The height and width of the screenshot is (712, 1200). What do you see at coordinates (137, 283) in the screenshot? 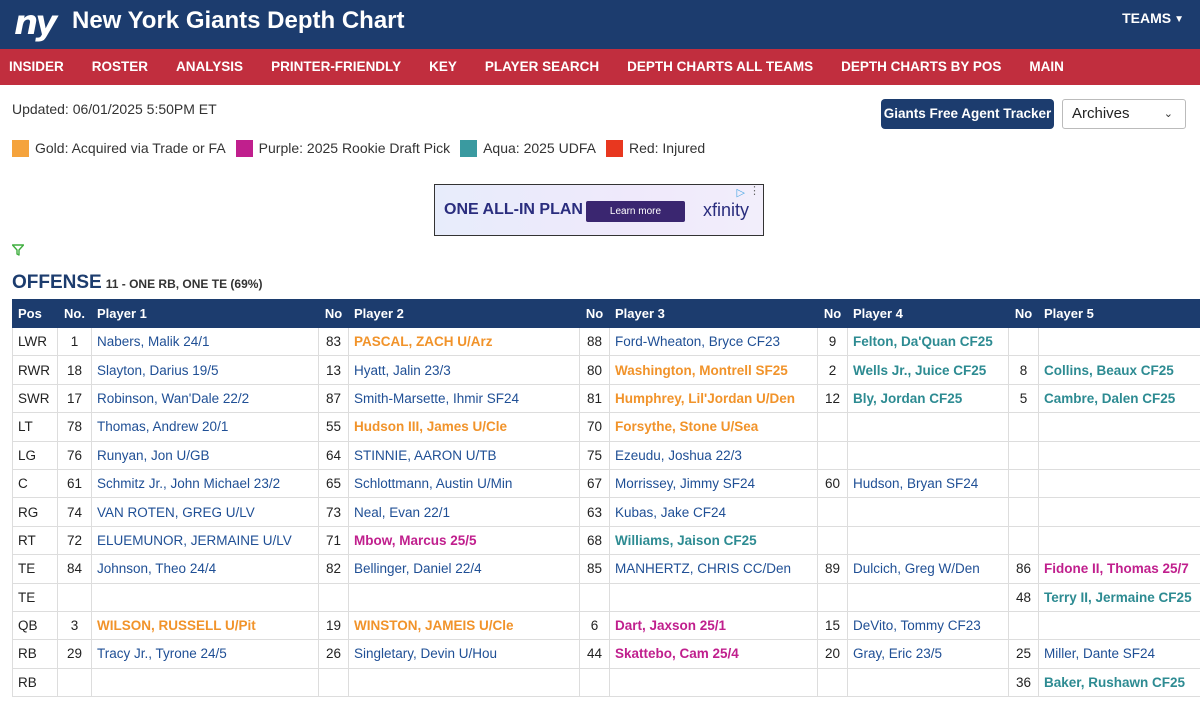
I see `offense-section-header: OFFENSE 11 - ONE RB, ONE TE (69%)` at bounding box center [137, 283].